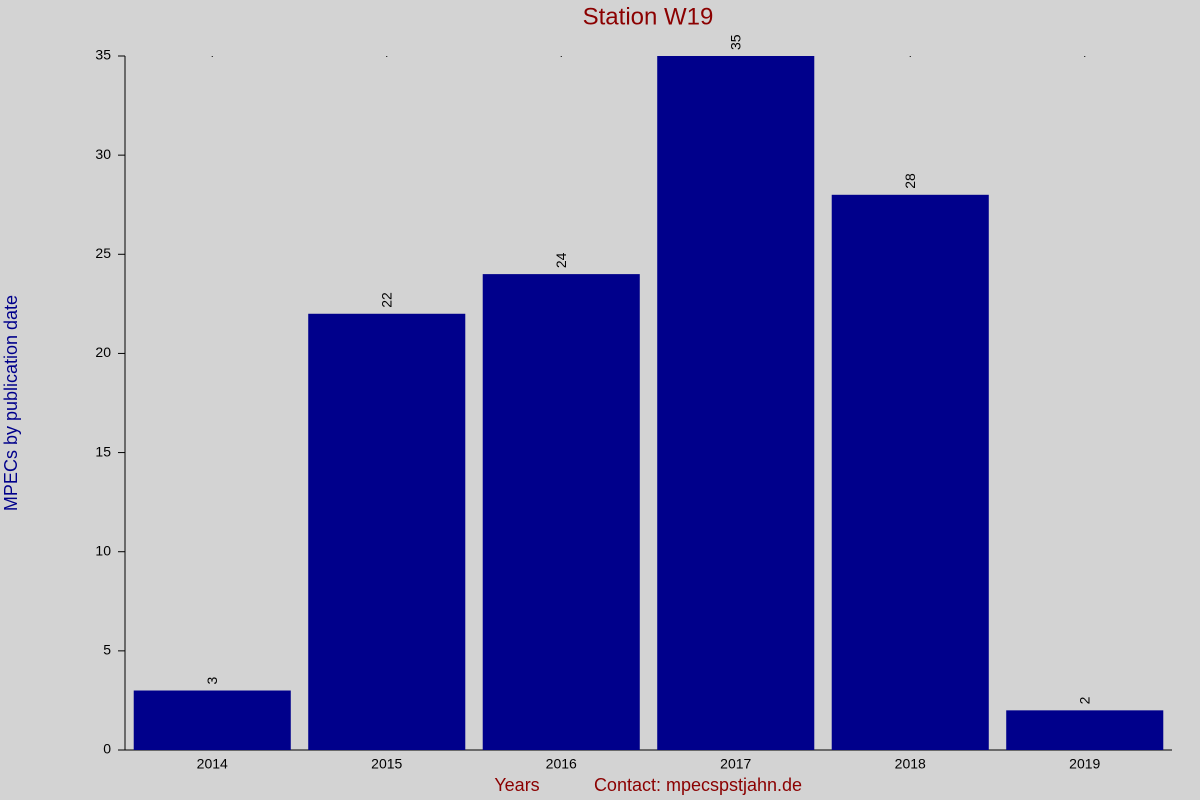 The image size is (1200, 800). I want to click on y-tick-label: 25, so click(103, 253).